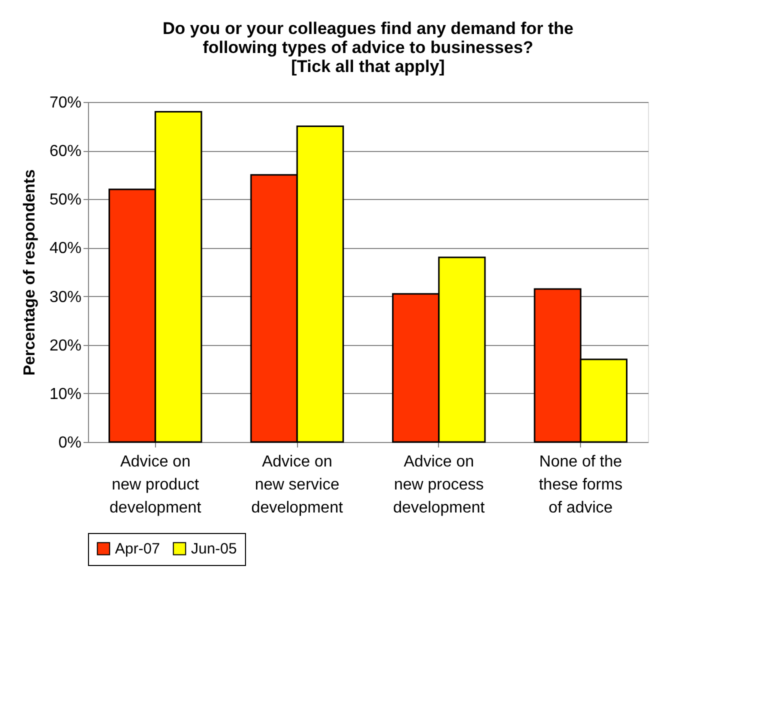  I want to click on legend-label: Jun-05, so click(214, 549).